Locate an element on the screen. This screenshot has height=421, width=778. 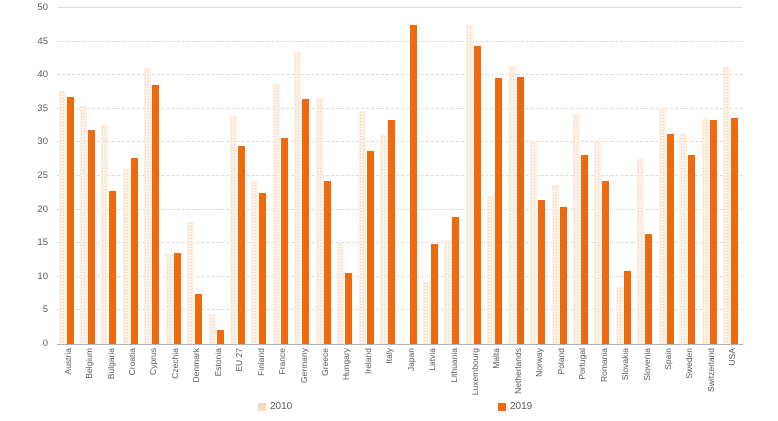
bar-group-belgium is located at coordinates (88, 176).